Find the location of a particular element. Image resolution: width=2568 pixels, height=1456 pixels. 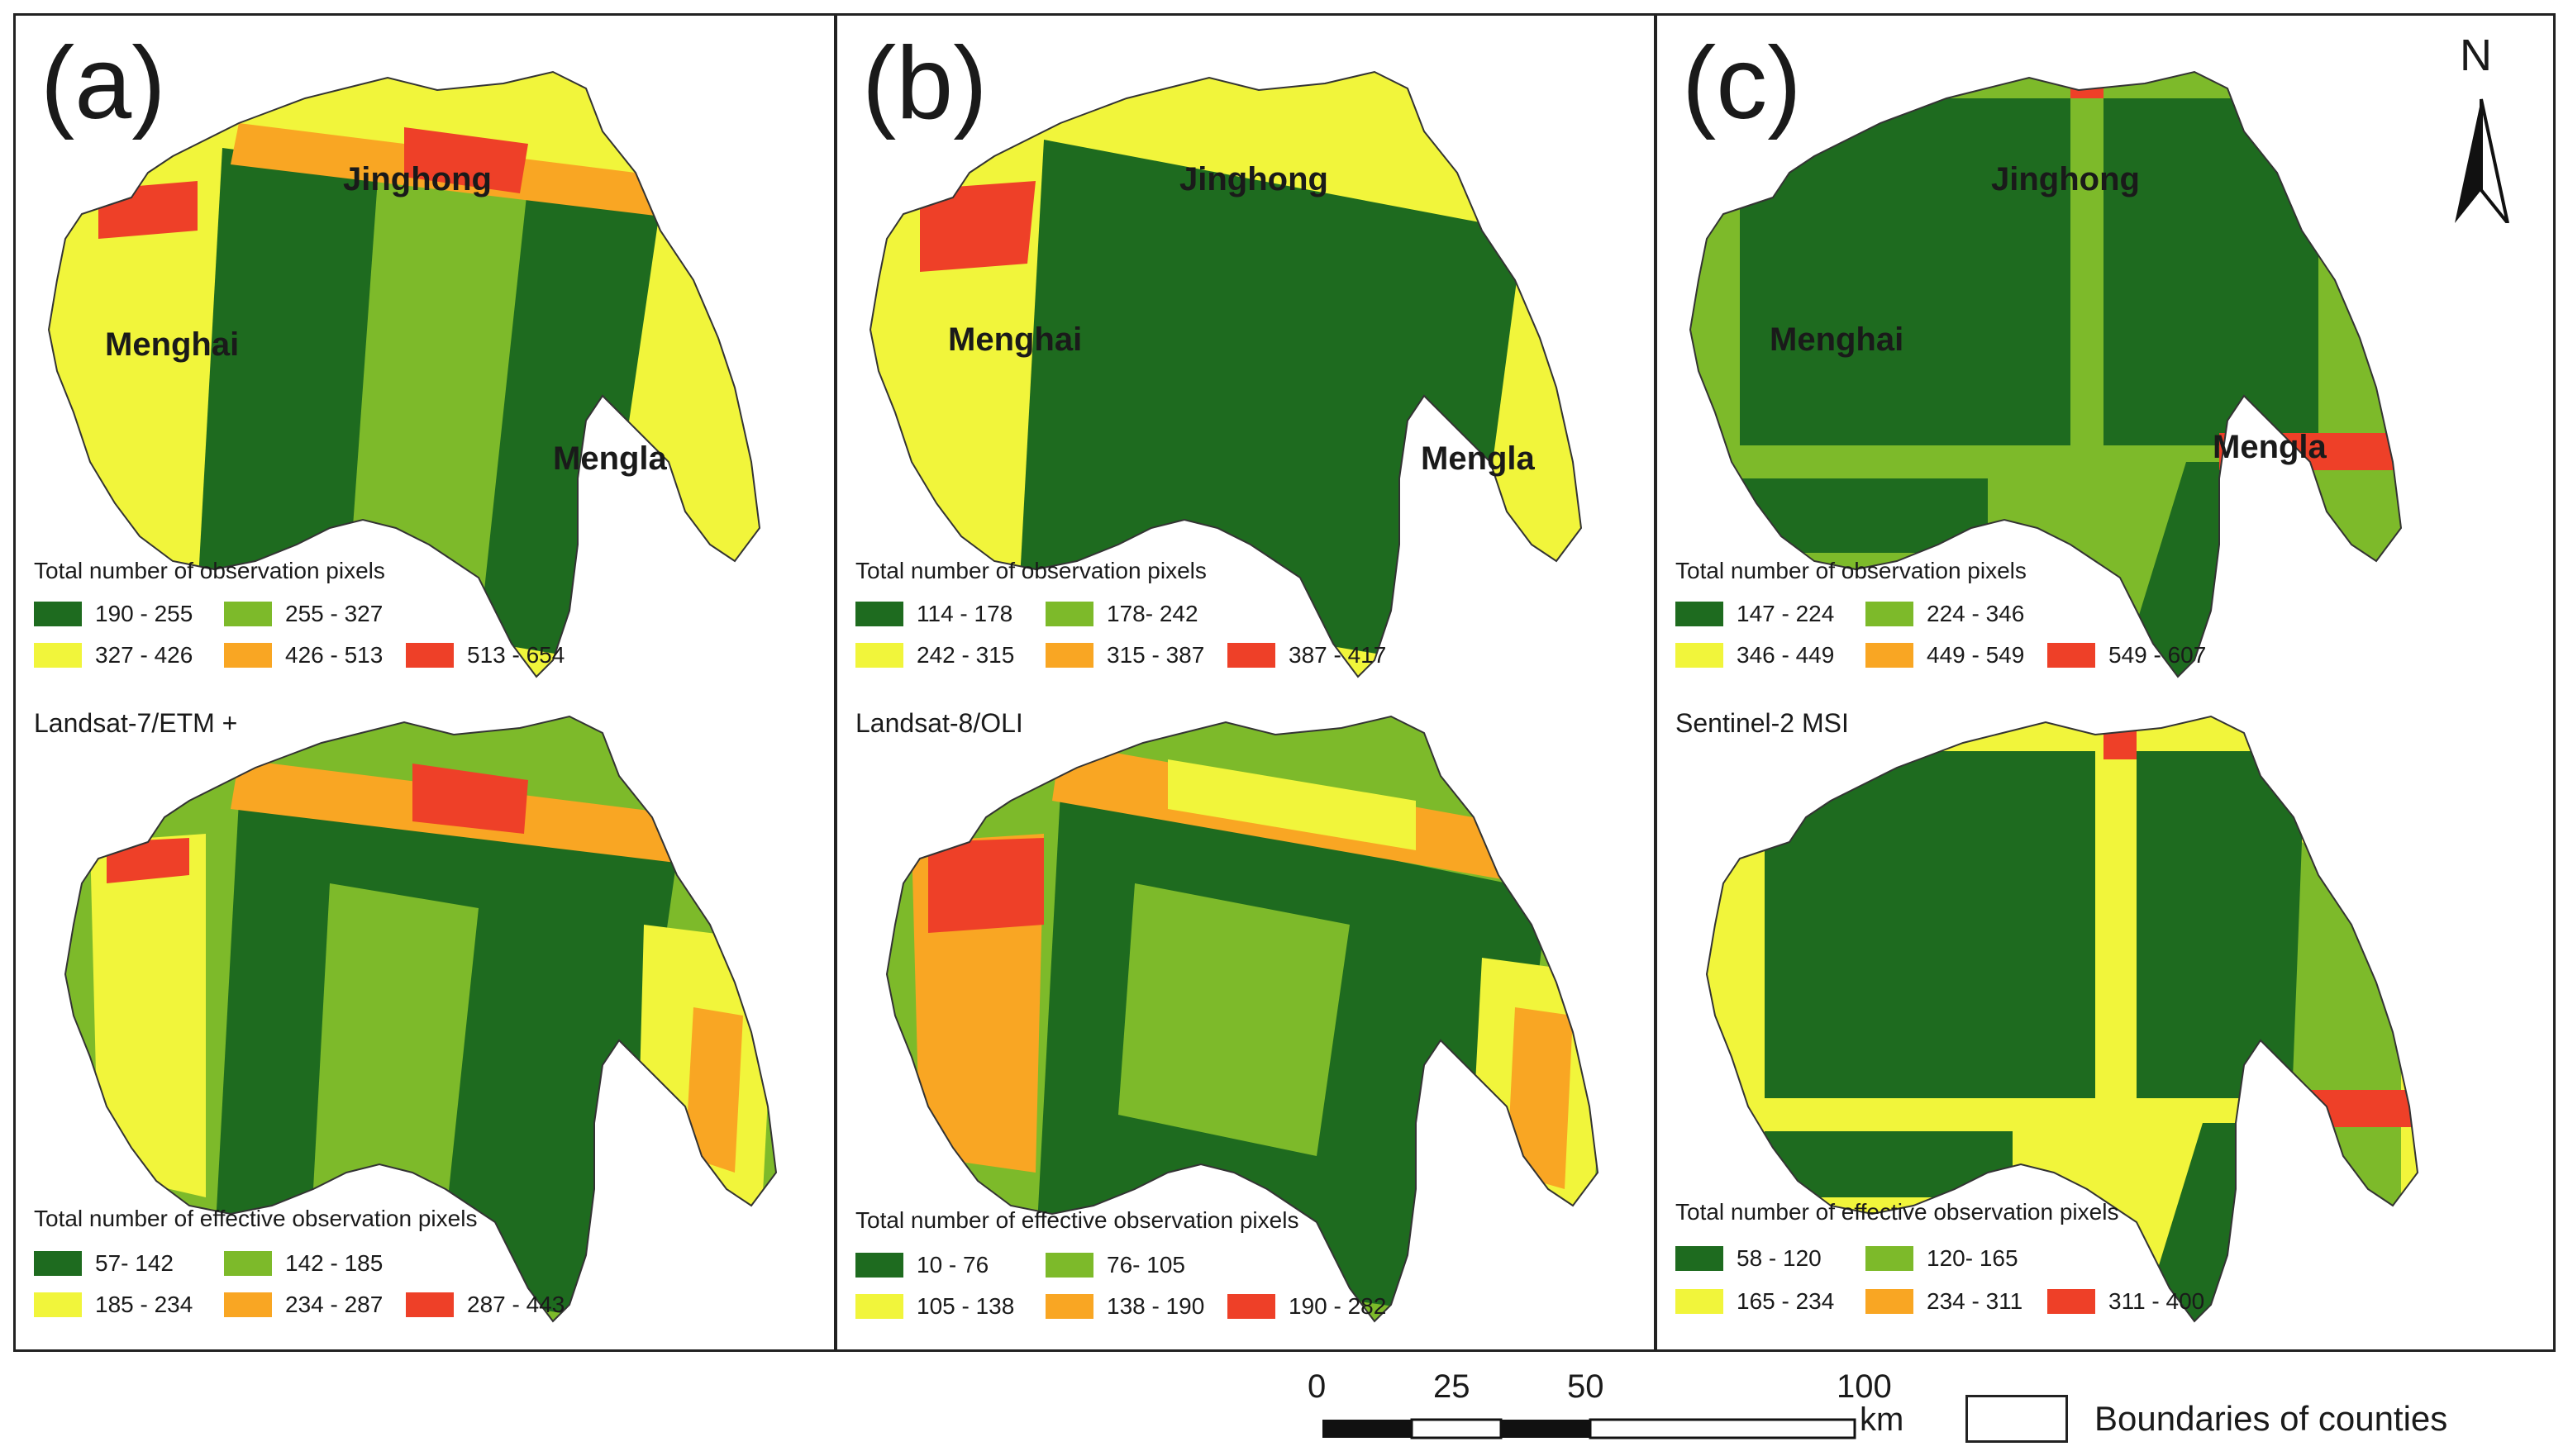

sensor-name: Landsat-8/OLI is located at coordinates (939, 723).